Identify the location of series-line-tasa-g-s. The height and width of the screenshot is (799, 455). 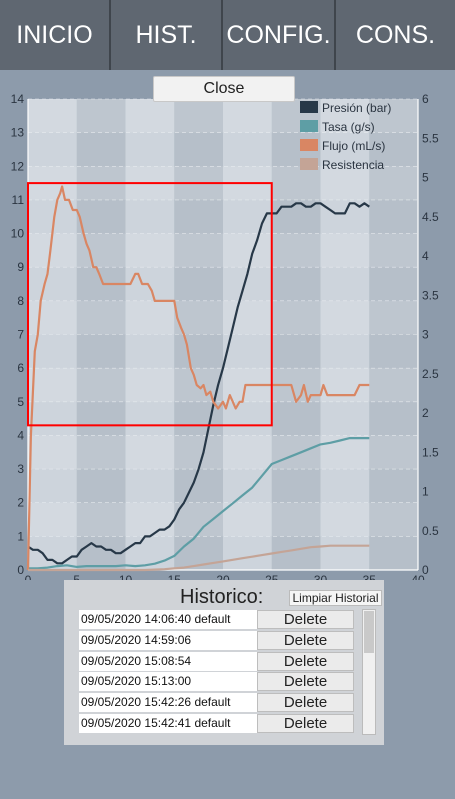
(199, 503).